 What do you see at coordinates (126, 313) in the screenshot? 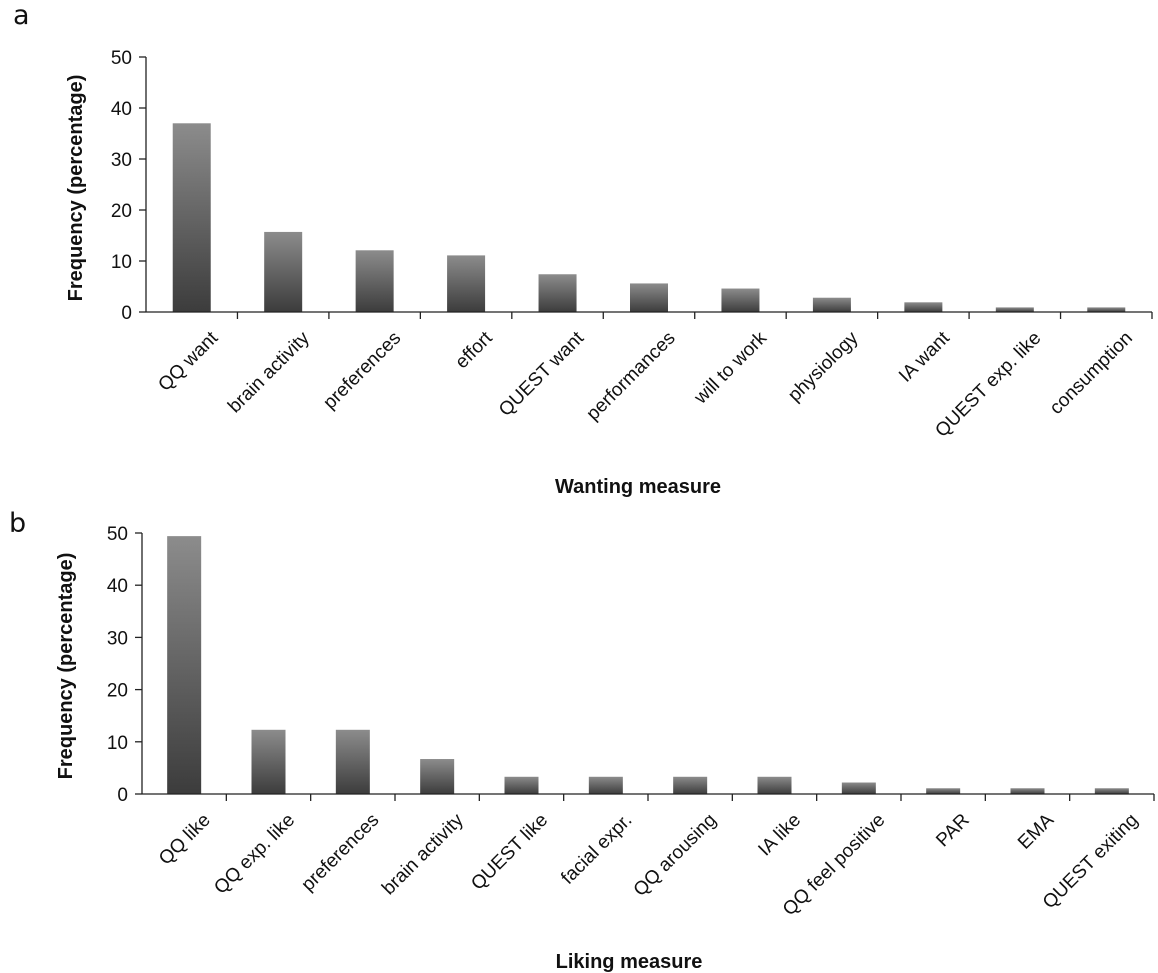
I see `y-tick-label-a: 0` at bounding box center [126, 313].